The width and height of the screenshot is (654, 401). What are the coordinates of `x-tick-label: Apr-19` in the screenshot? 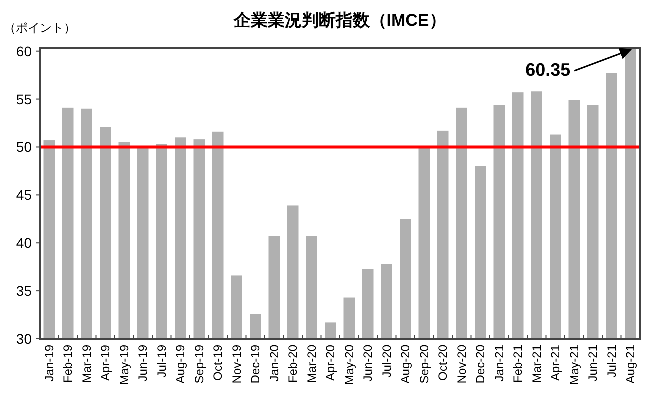 It's located at (105, 363).